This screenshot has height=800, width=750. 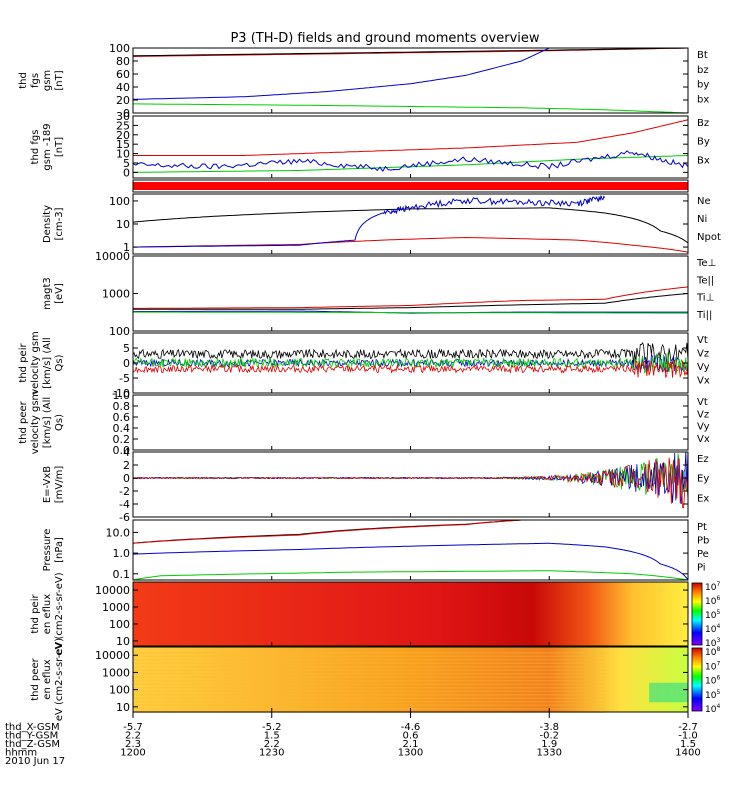 I want to click on y-tick-label: -10, so click(x=121, y=393).